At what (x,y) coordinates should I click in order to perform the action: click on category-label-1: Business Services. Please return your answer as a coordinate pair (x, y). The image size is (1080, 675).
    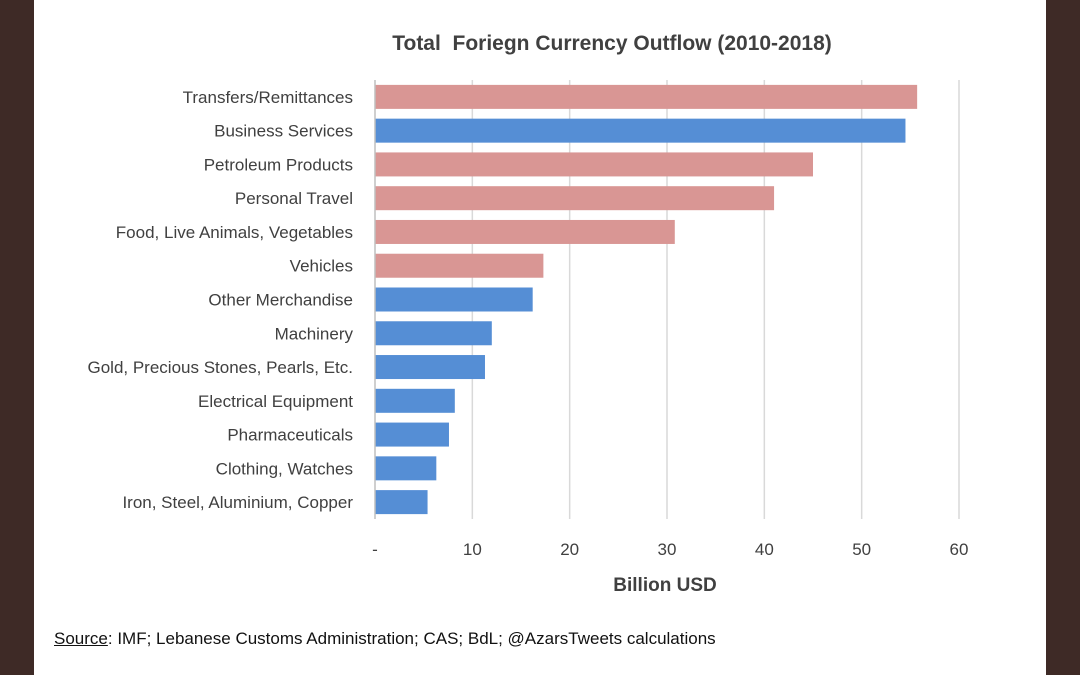
    Looking at the image, I should click on (283, 131).